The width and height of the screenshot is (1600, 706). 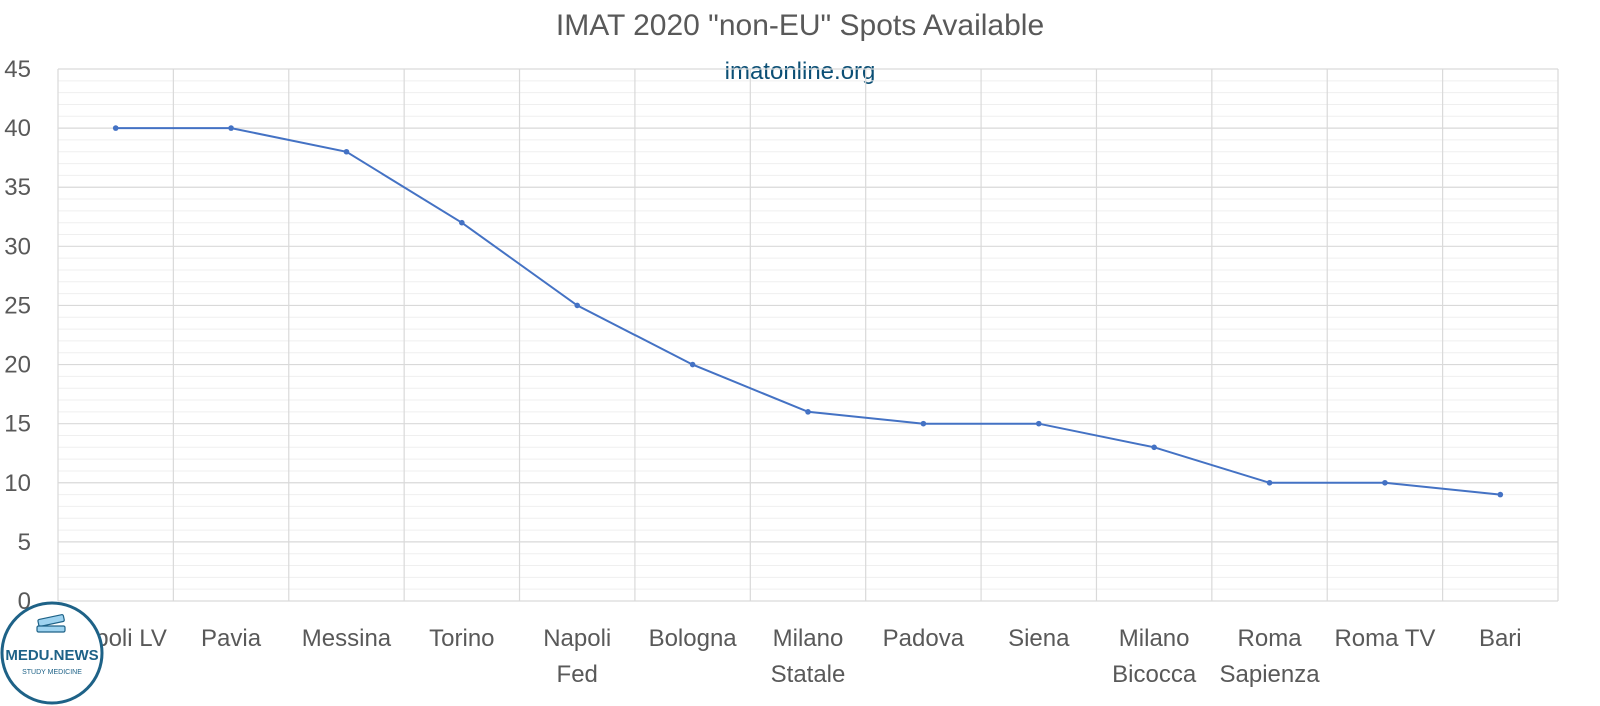 What do you see at coordinates (24, 542) in the screenshot?
I see `y-tick-label: 5` at bounding box center [24, 542].